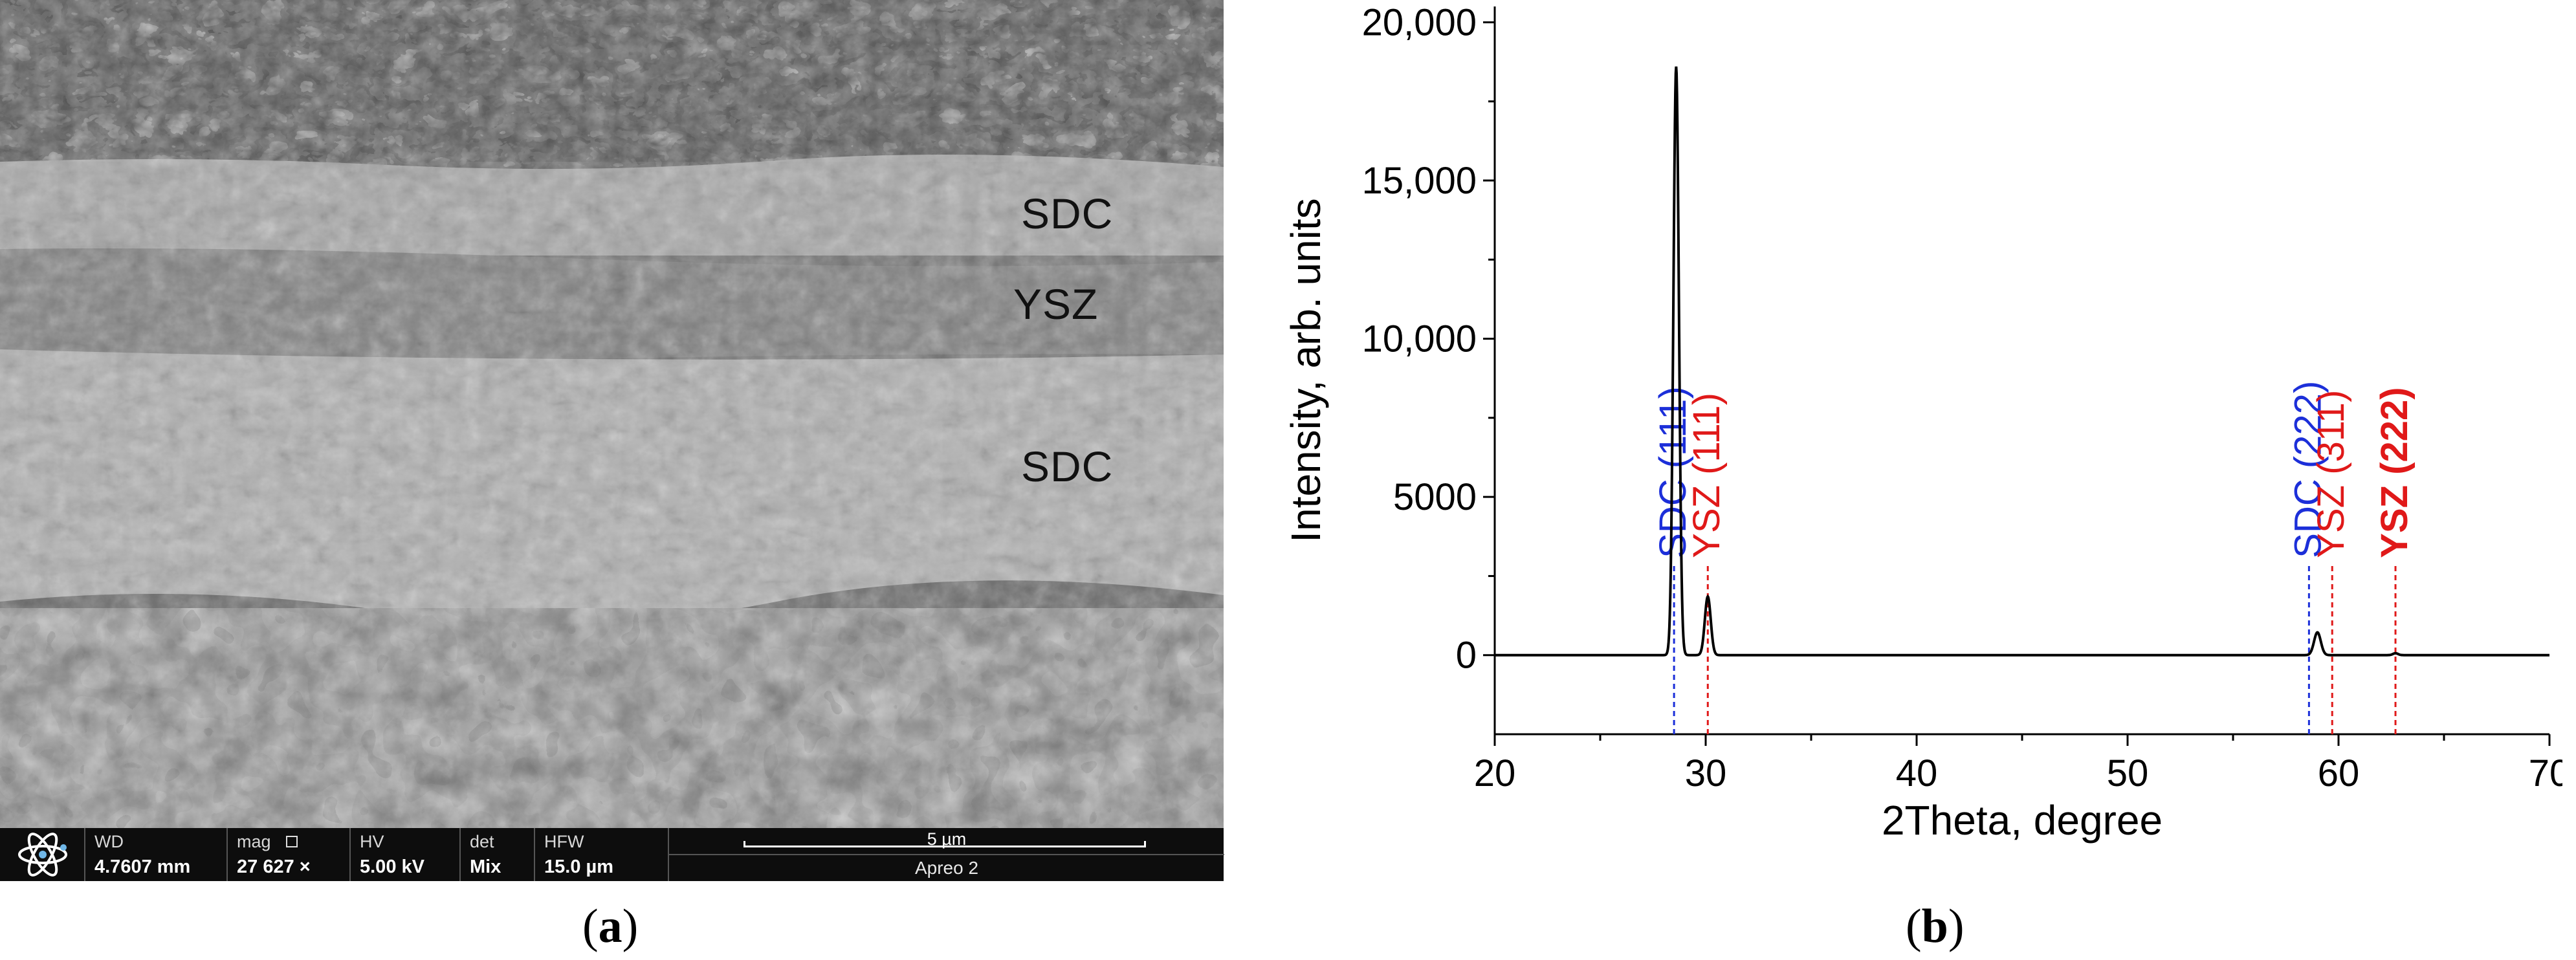 This screenshot has width=2576, height=960. Describe the element at coordinates (392, 866) in the screenshot. I see `hv-value: 5.00 kV` at that location.